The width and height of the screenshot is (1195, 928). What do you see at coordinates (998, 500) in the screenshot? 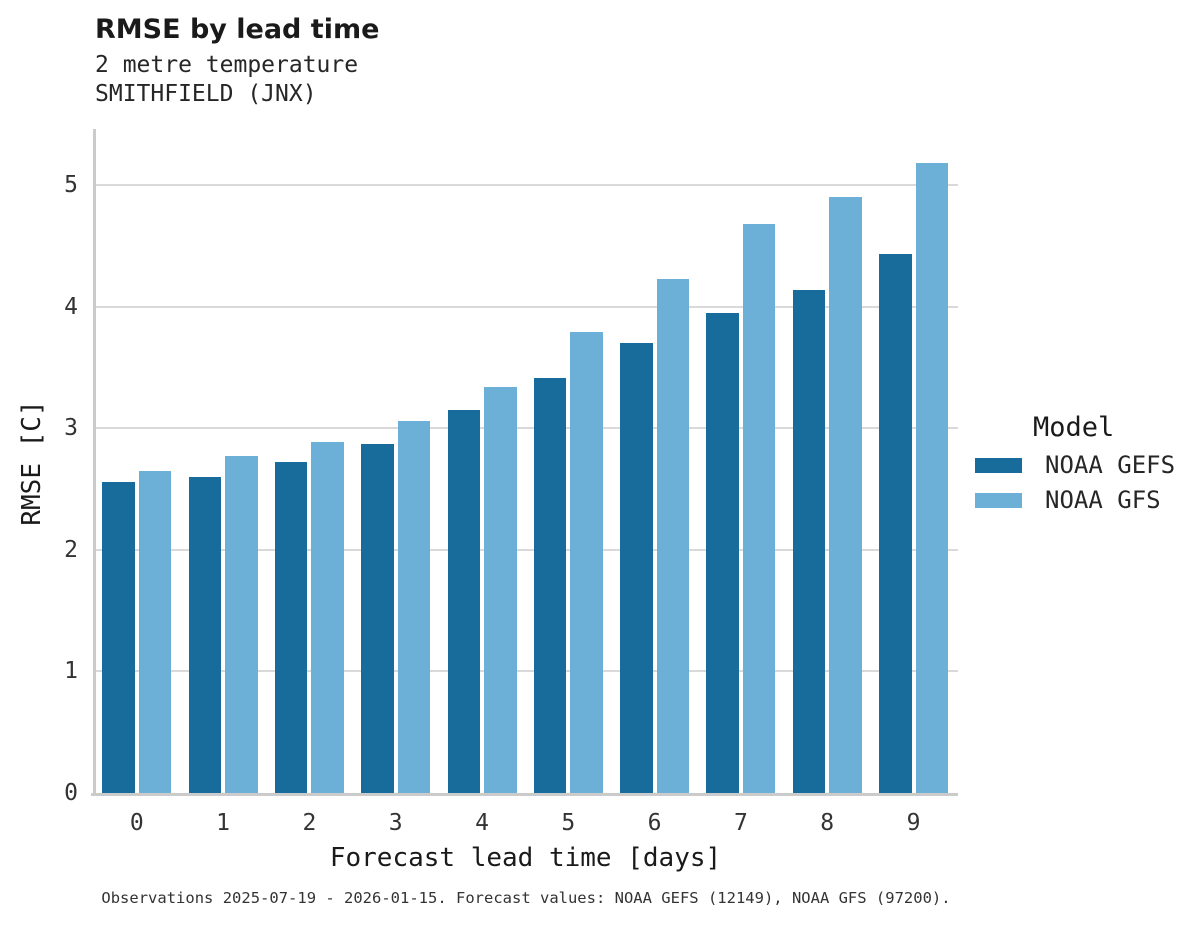
I see `legend-swatch-noaa-gfs` at bounding box center [998, 500].